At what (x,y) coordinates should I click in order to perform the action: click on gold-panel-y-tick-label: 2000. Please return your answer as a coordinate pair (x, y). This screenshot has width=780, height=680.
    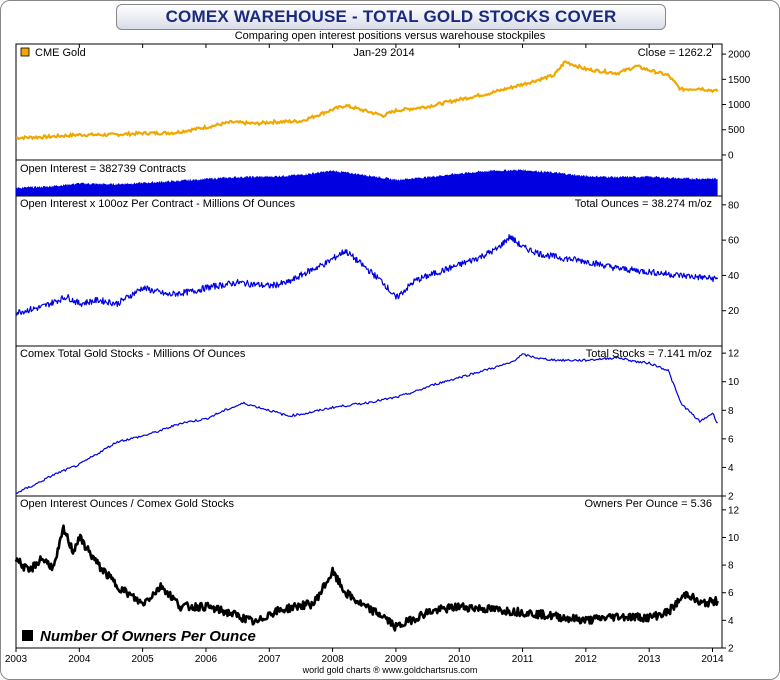
    Looking at the image, I should click on (739, 55).